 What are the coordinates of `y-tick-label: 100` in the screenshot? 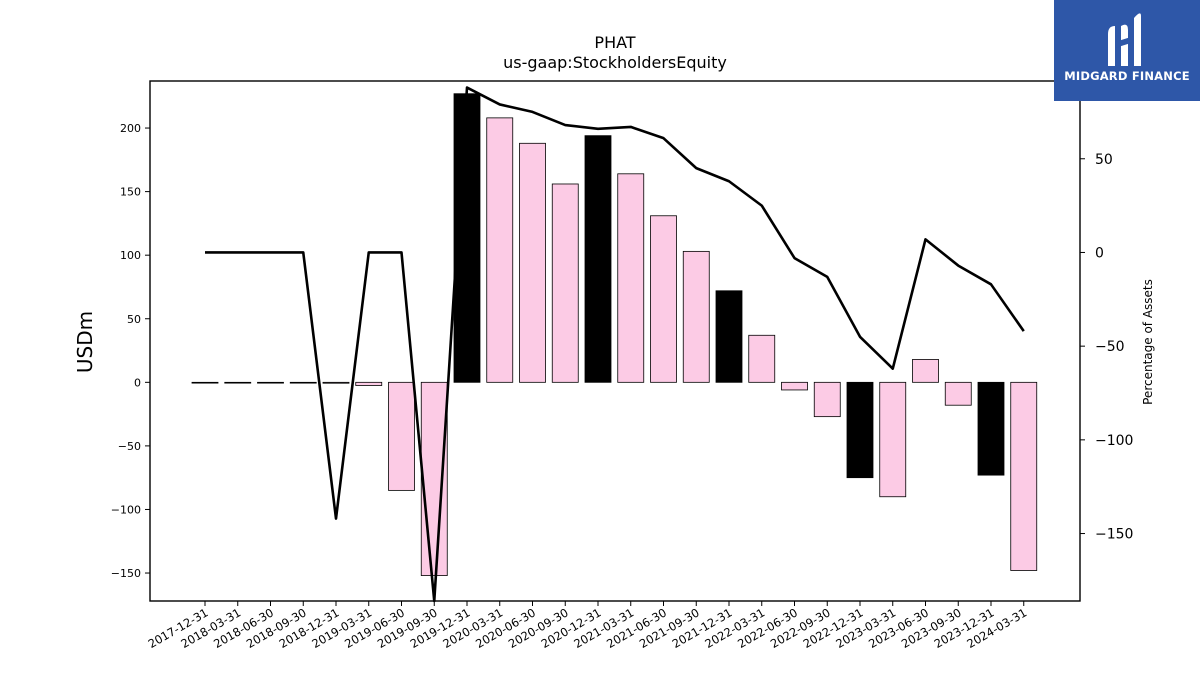 It's located at (130, 255).